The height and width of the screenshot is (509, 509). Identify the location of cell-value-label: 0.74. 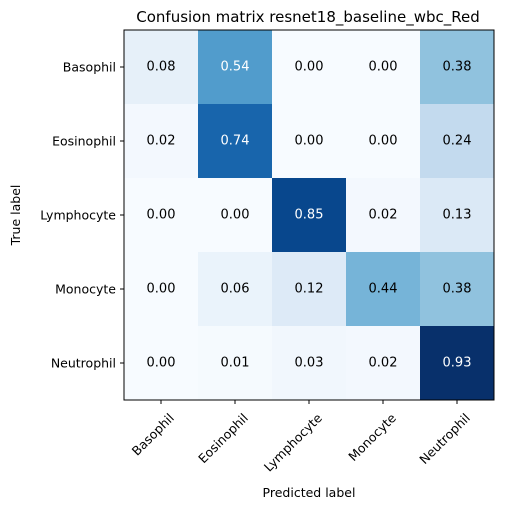
(235, 141).